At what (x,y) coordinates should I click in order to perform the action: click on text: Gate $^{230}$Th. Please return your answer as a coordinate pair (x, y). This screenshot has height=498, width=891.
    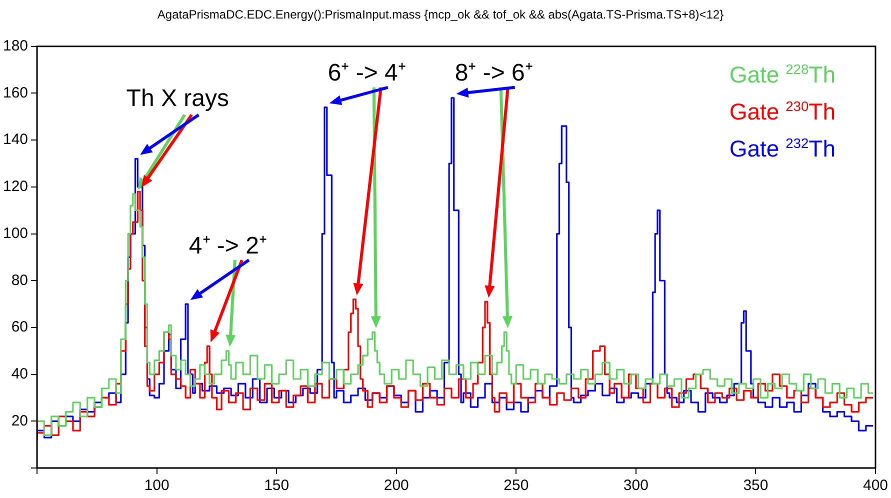
    Looking at the image, I should click on (782, 112).